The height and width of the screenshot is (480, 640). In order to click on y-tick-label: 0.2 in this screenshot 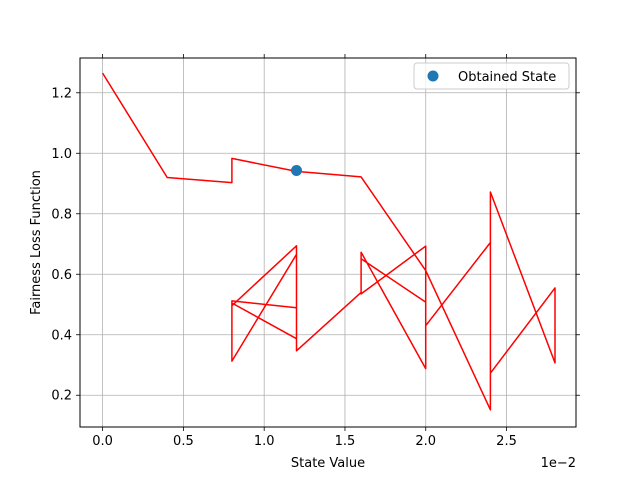, I will do `click(61, 396)`.